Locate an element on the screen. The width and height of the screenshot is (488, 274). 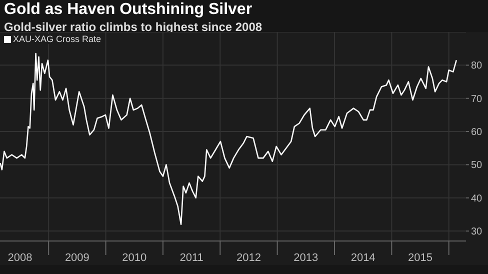
chart-subtitle: Gold-silver ratio climbs to highest since 2008 is located at coordinates (133, 27).